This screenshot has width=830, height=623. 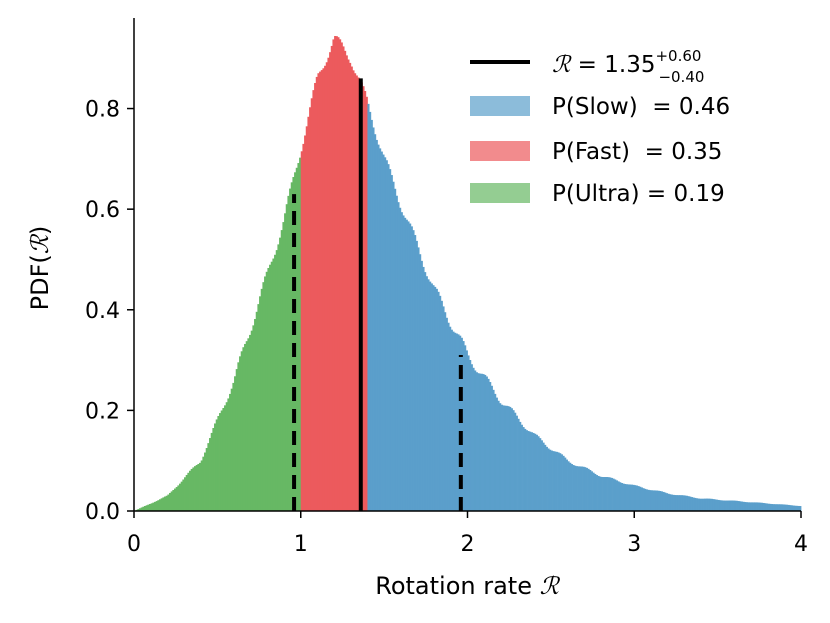 I want to click on marker-lines, so click(x=377, y=294).